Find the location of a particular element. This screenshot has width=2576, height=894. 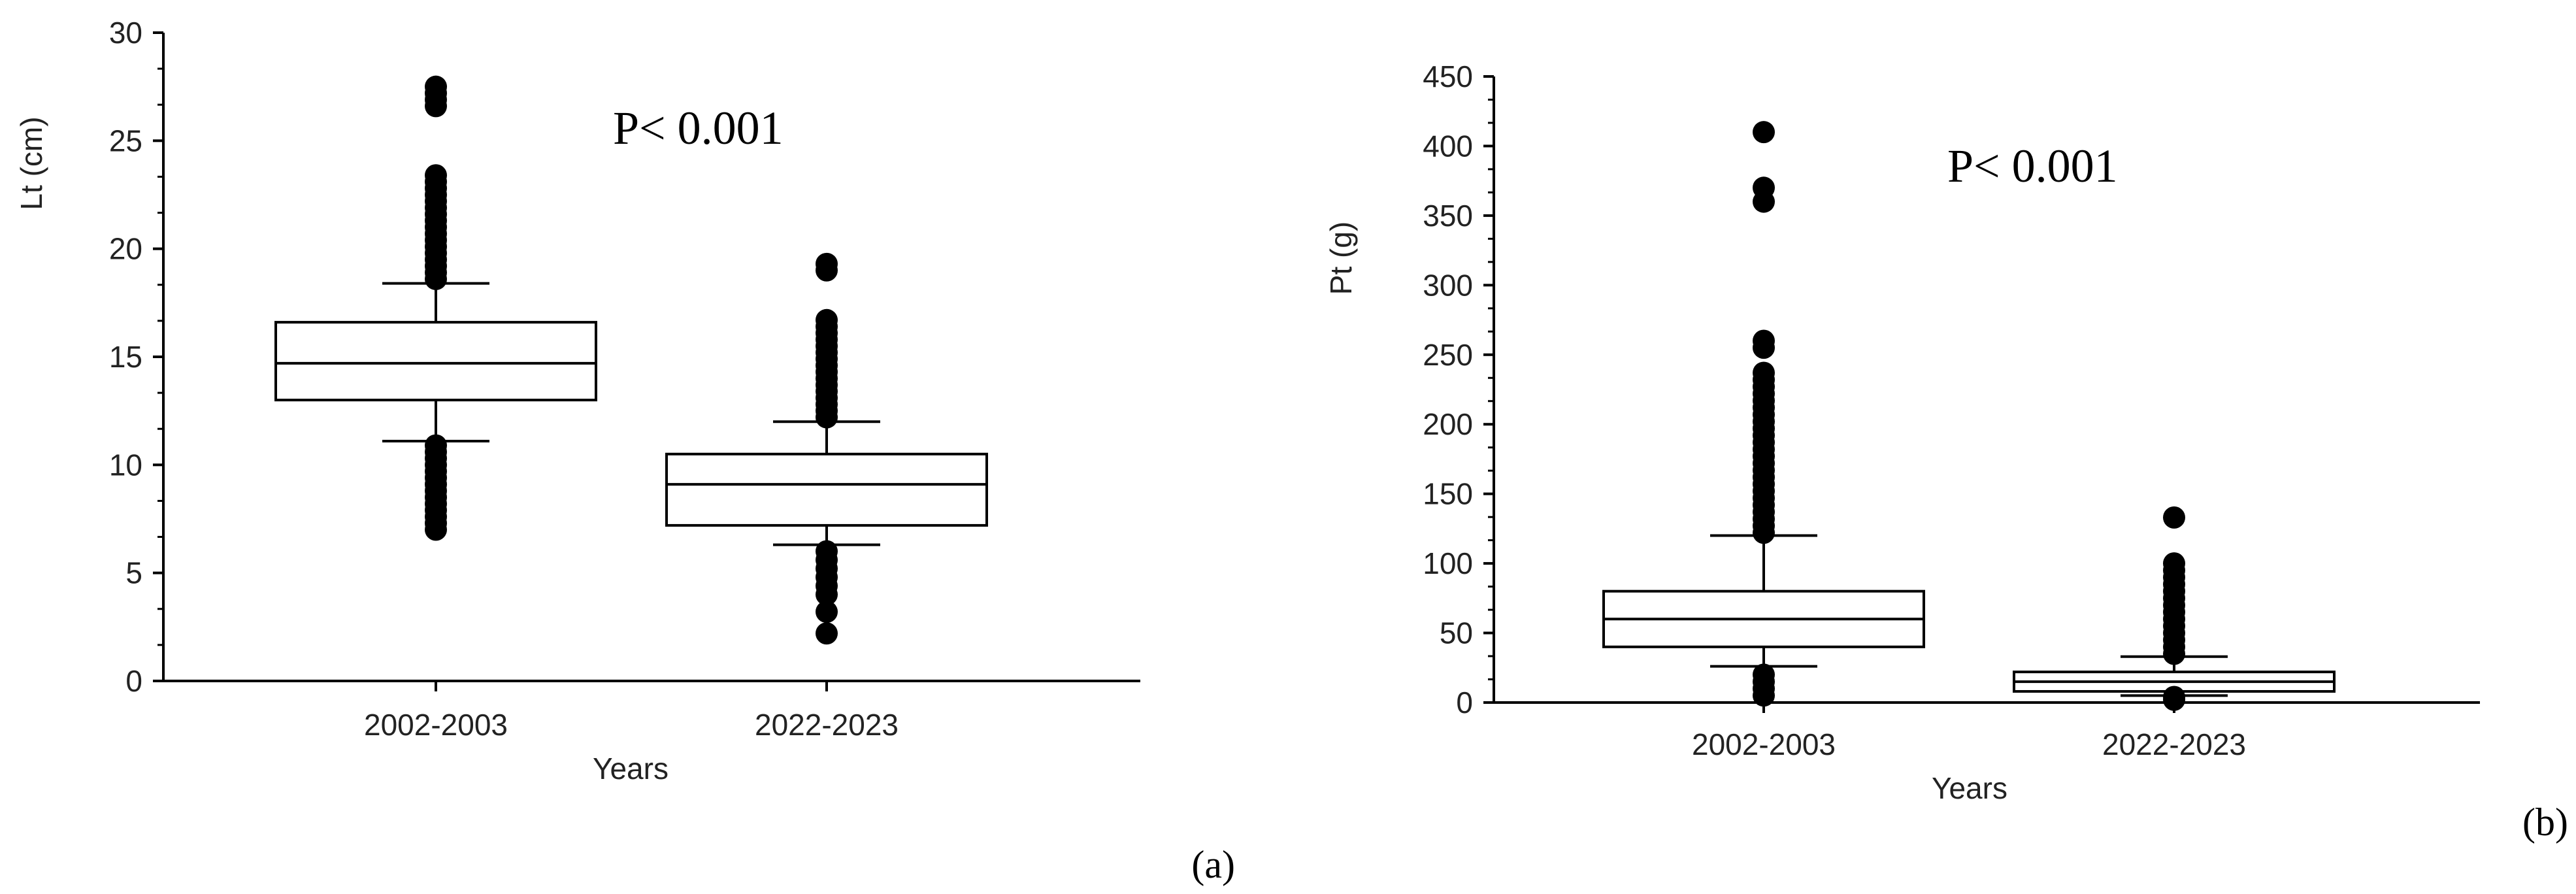

y-axis-label-b: Pt (g) is located at coordinates (1341, 258).